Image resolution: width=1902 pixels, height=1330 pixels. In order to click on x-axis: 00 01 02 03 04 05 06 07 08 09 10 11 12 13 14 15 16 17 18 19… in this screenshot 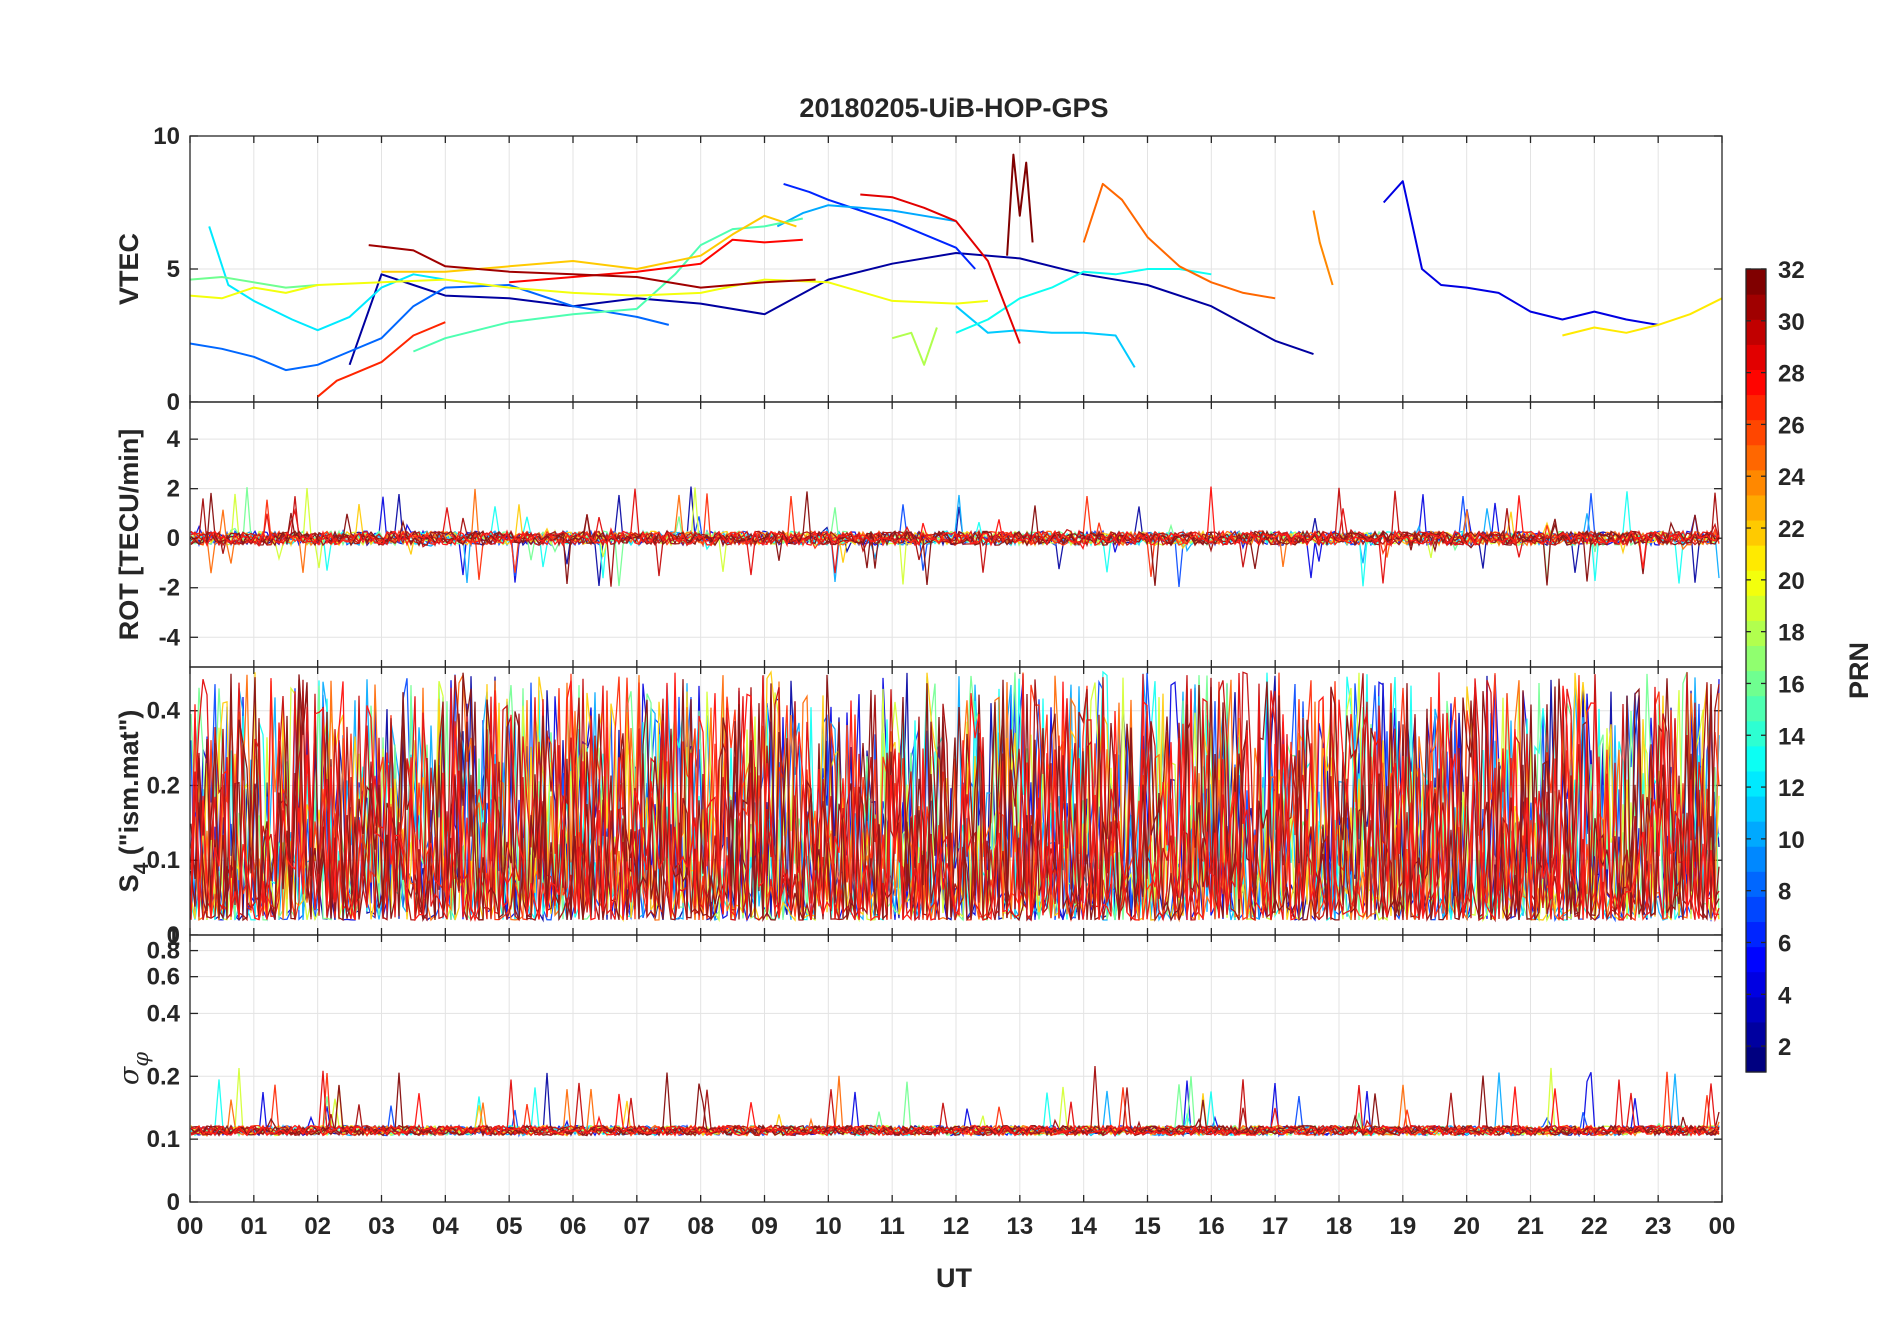, I will do `click(956, 1226)`.